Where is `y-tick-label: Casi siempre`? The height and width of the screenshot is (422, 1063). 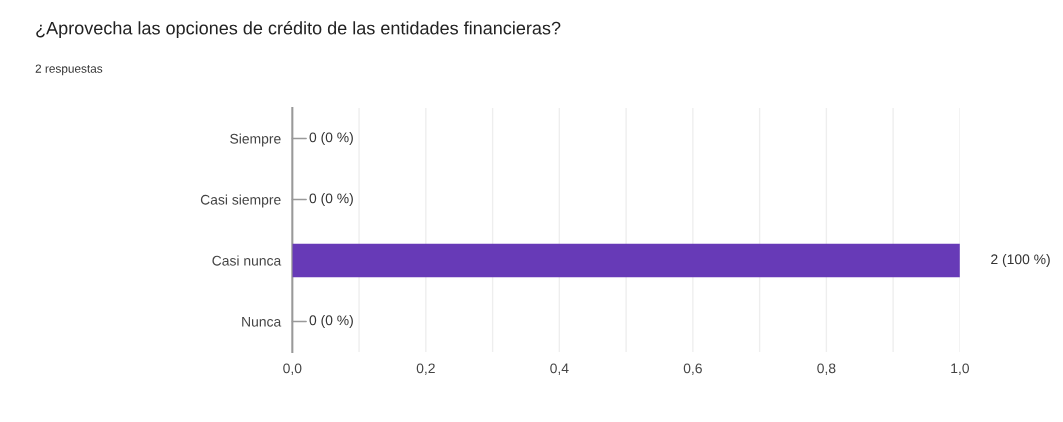
y-tick-label: Casi siempre is located at coordinates (240, 201).